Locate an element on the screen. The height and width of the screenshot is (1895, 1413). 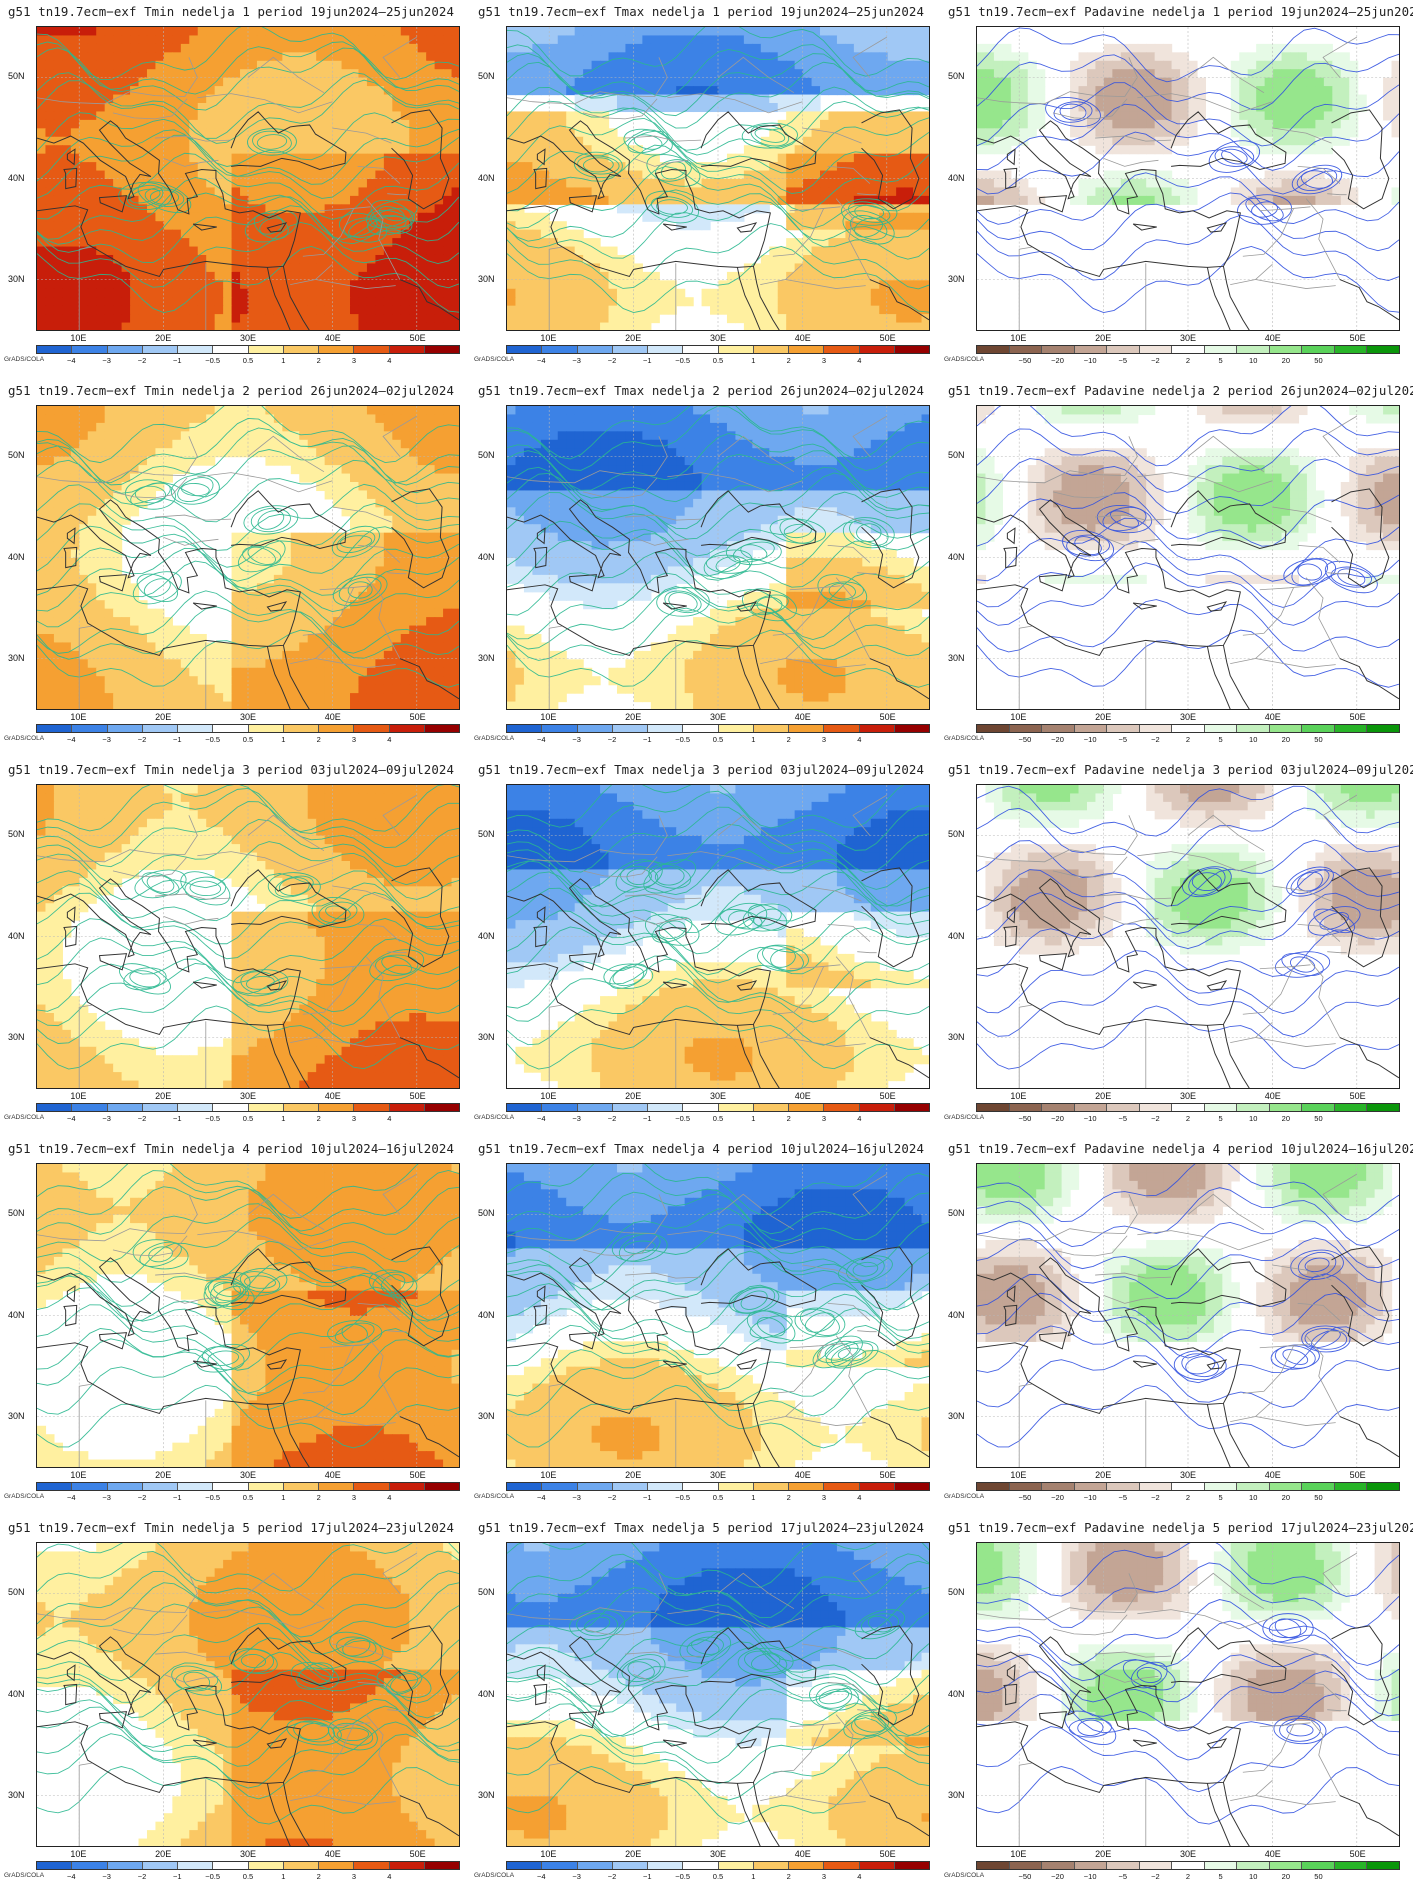
colorbar-tick-label: 0.5 is located at coordinates (248, 1497).